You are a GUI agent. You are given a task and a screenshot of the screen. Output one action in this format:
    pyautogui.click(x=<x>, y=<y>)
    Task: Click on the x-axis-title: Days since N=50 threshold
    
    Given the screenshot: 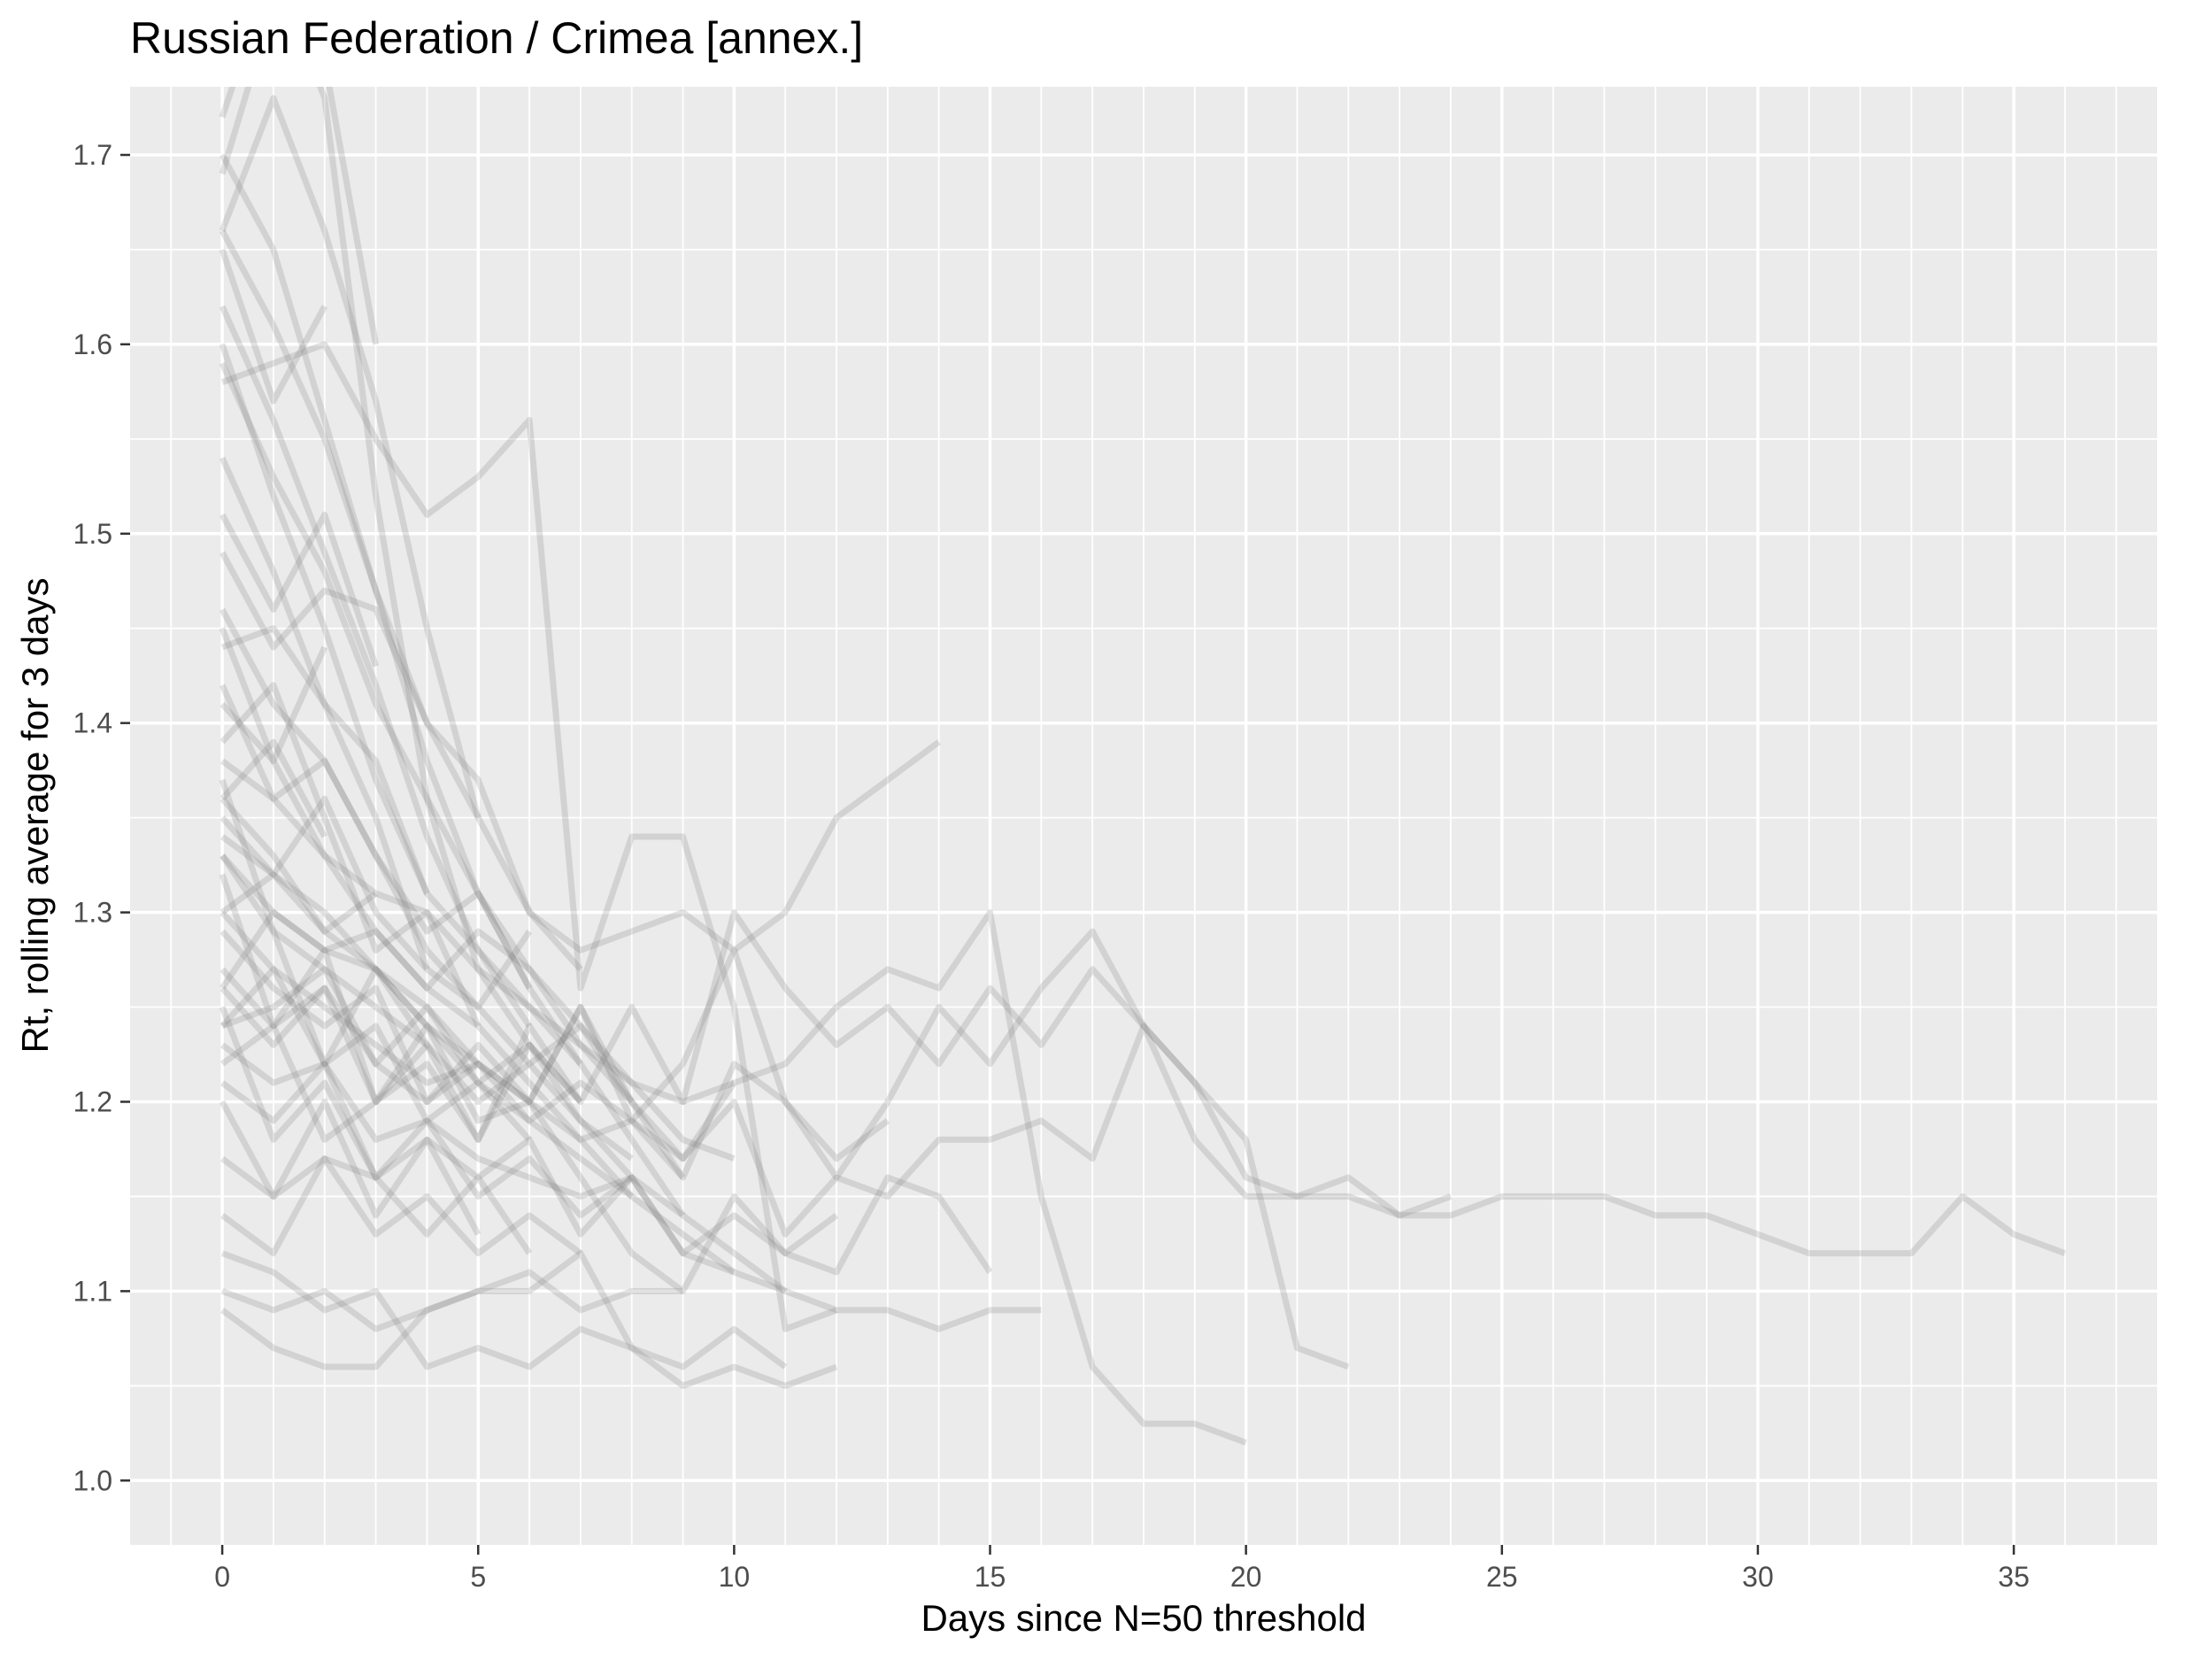 What is the action you would take?
    pyautogui.click(x=1143, y=1618)
    